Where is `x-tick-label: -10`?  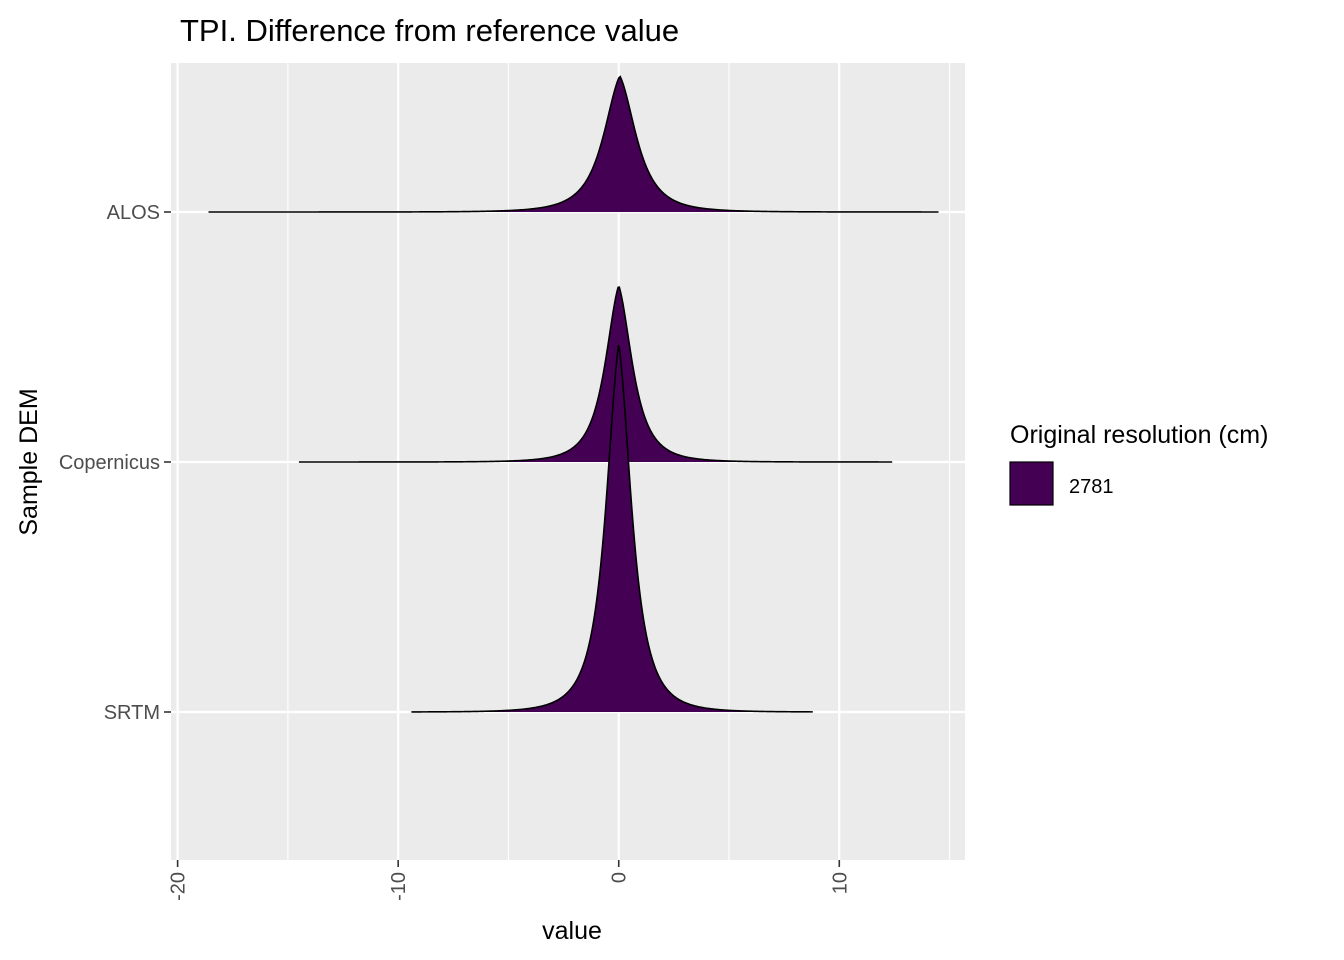
x-tick-label: -10 is located at coordinates (399, 886).